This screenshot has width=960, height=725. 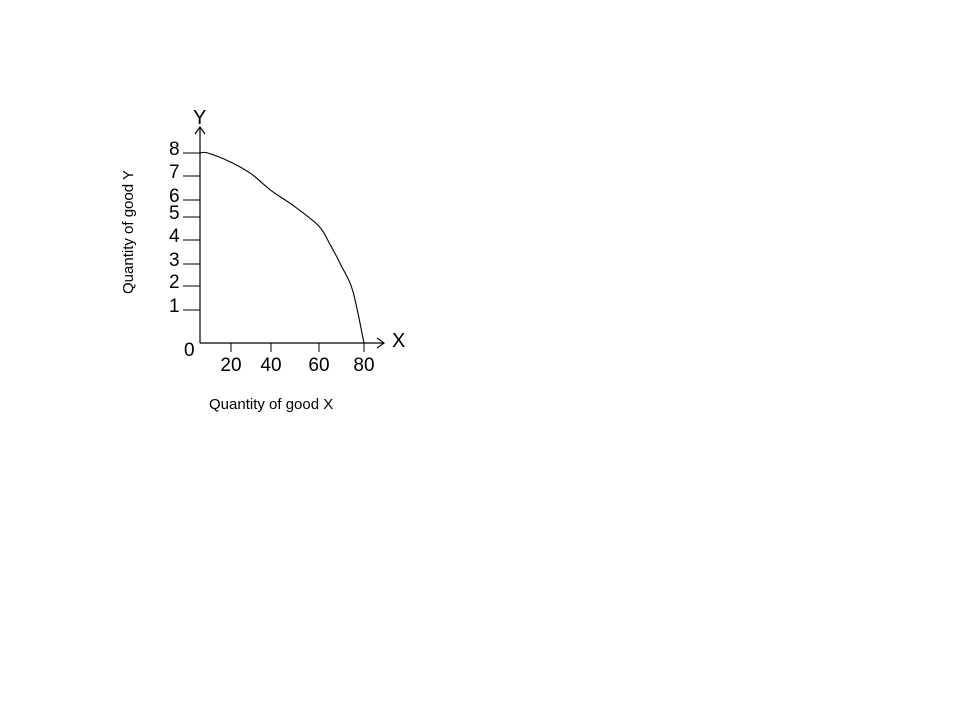 I want to click on y-tick-label: 6, so click(x=174, y=196).